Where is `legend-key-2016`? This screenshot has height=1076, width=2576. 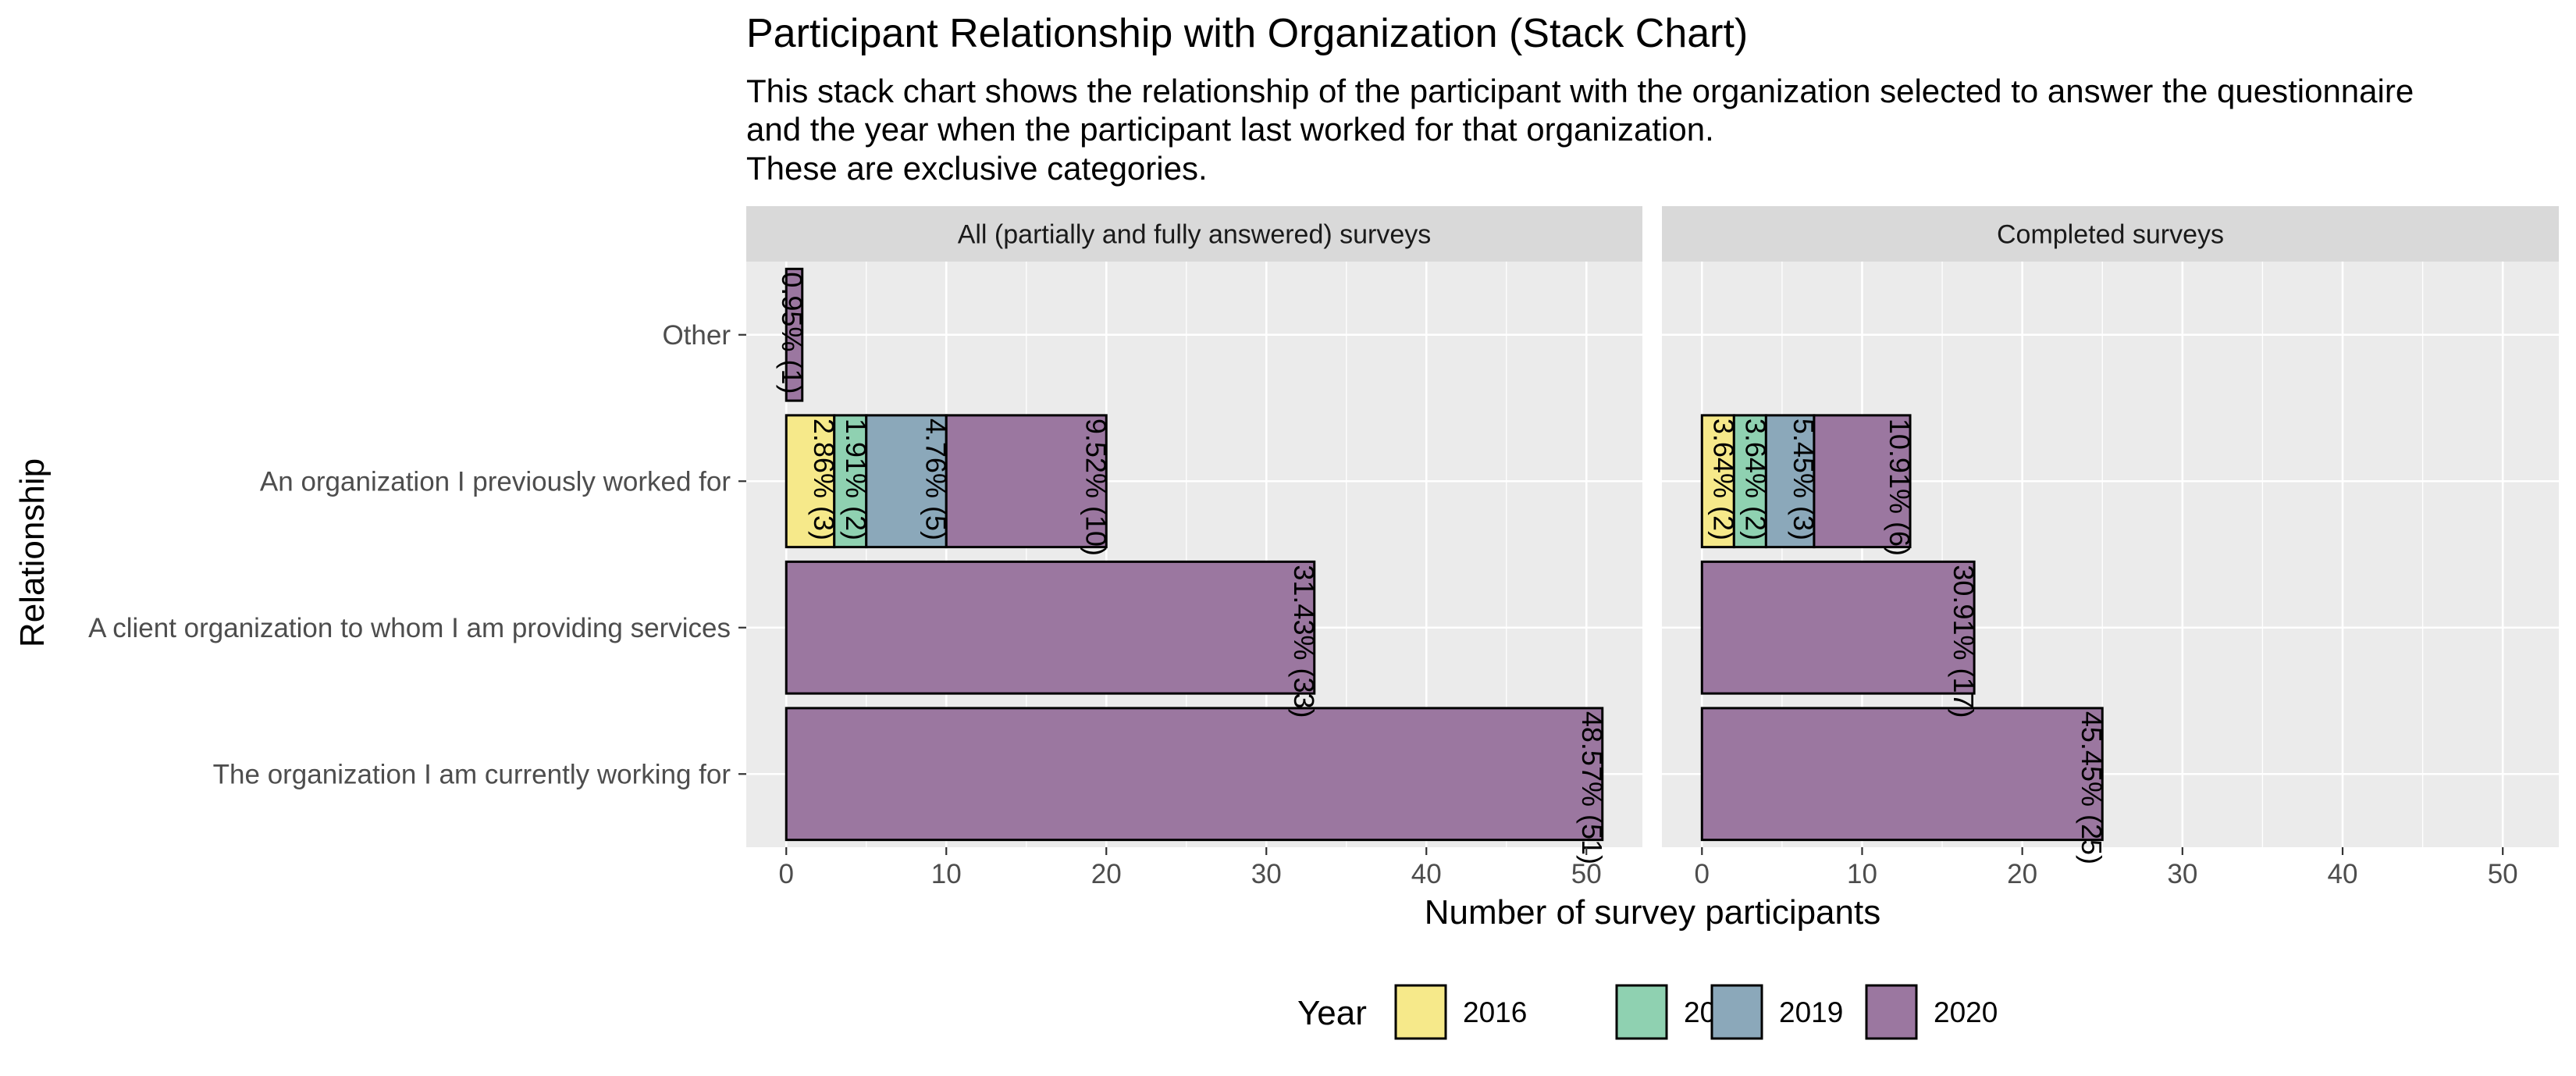
legend-key-2016 is located at coordinates (1420, 1012).